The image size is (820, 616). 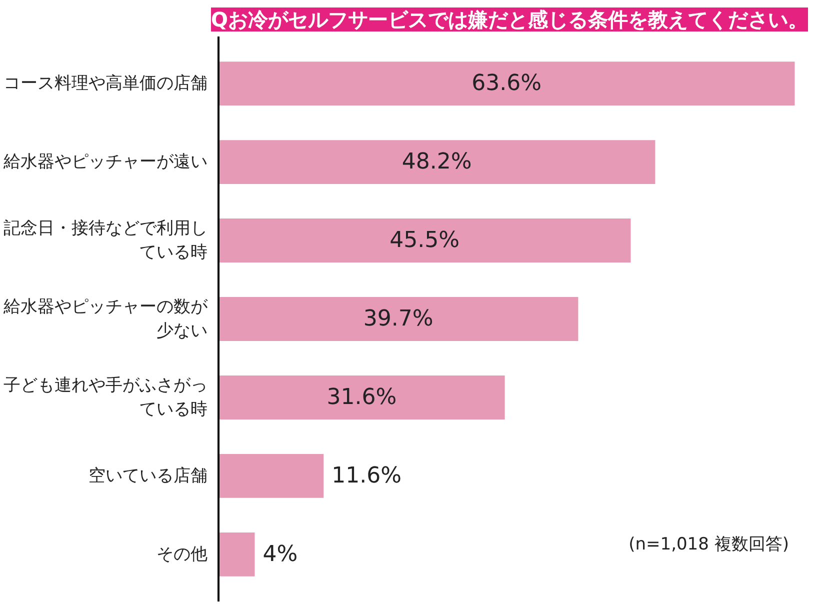 I want to click on y-tick-label: その他, so click(x=182, y=554).